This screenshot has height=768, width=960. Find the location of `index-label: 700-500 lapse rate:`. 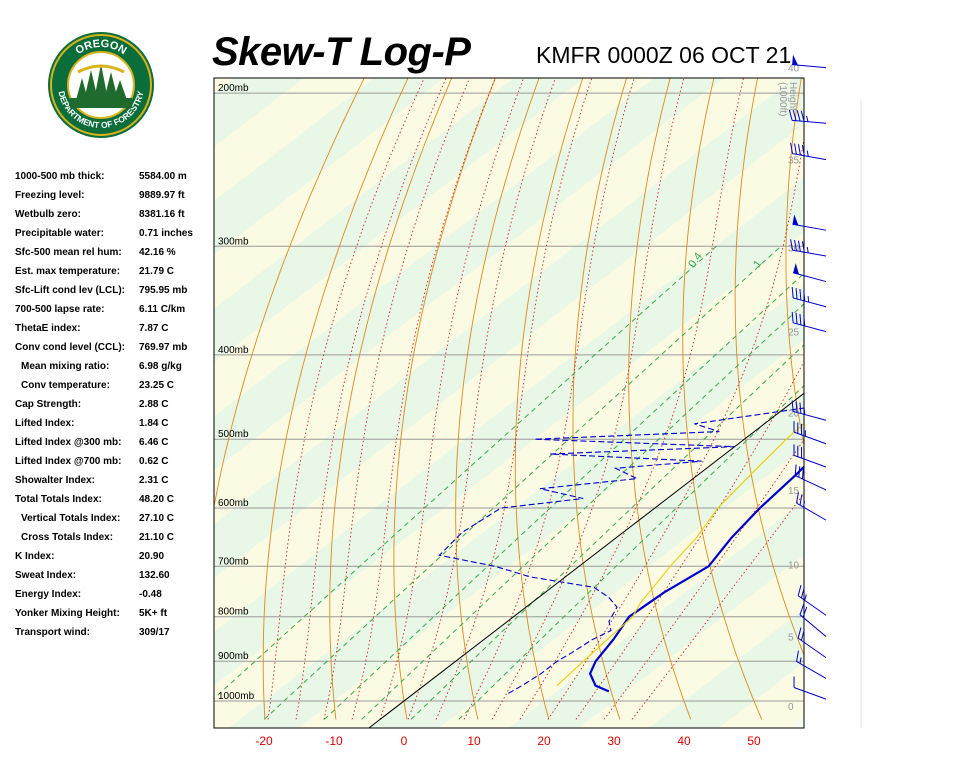

index-label: 700-500 lapse rate: is located at coordinates (60, 309).